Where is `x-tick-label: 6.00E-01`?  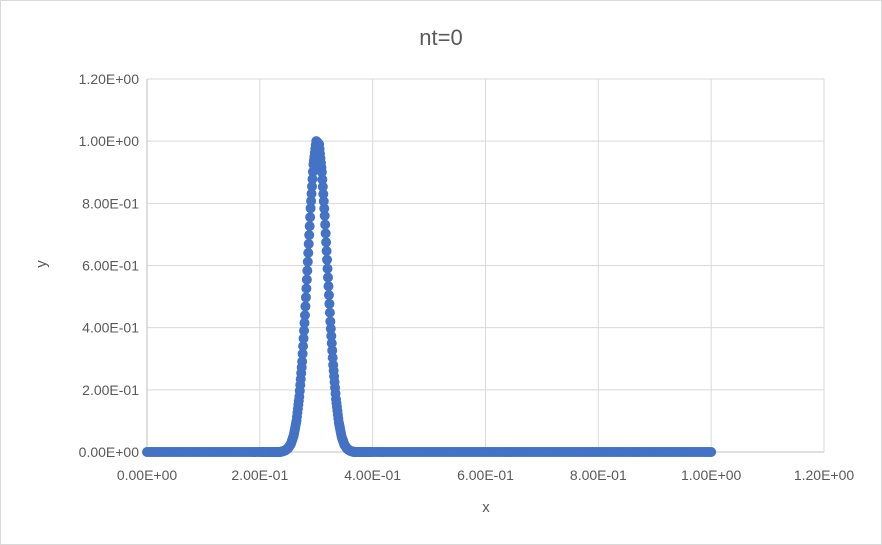 x-tick-label: 6.00E-01 is located at coordinates (485, 475).